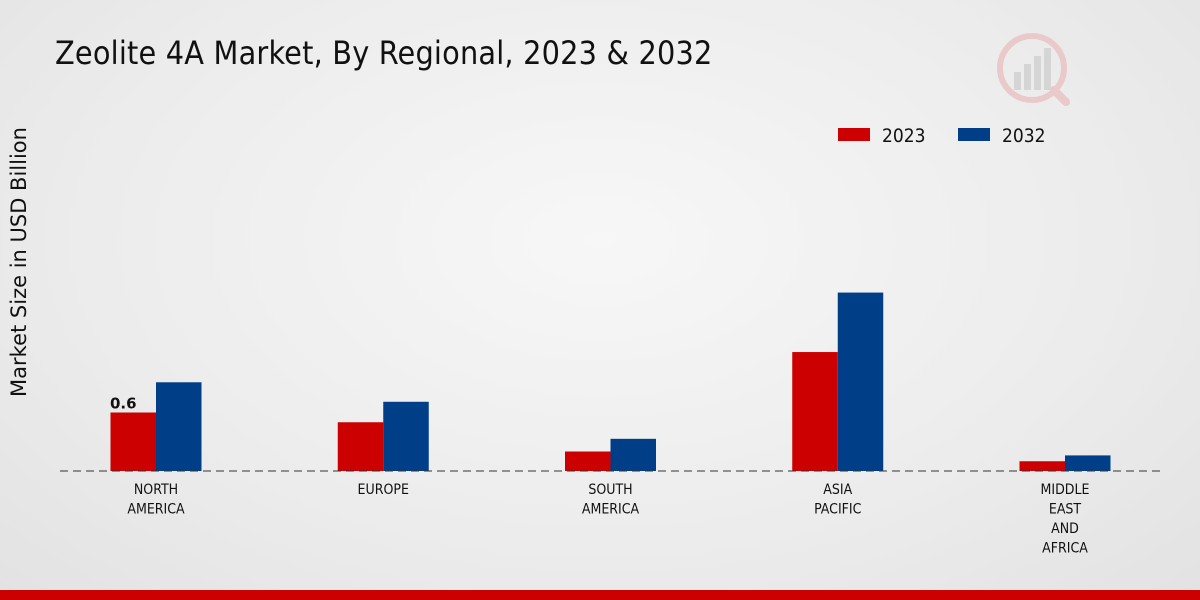 The height and width of the screenshot is (600, 1200). I want to click on x-tick-label-1: EUROPE, so click(383, 490).